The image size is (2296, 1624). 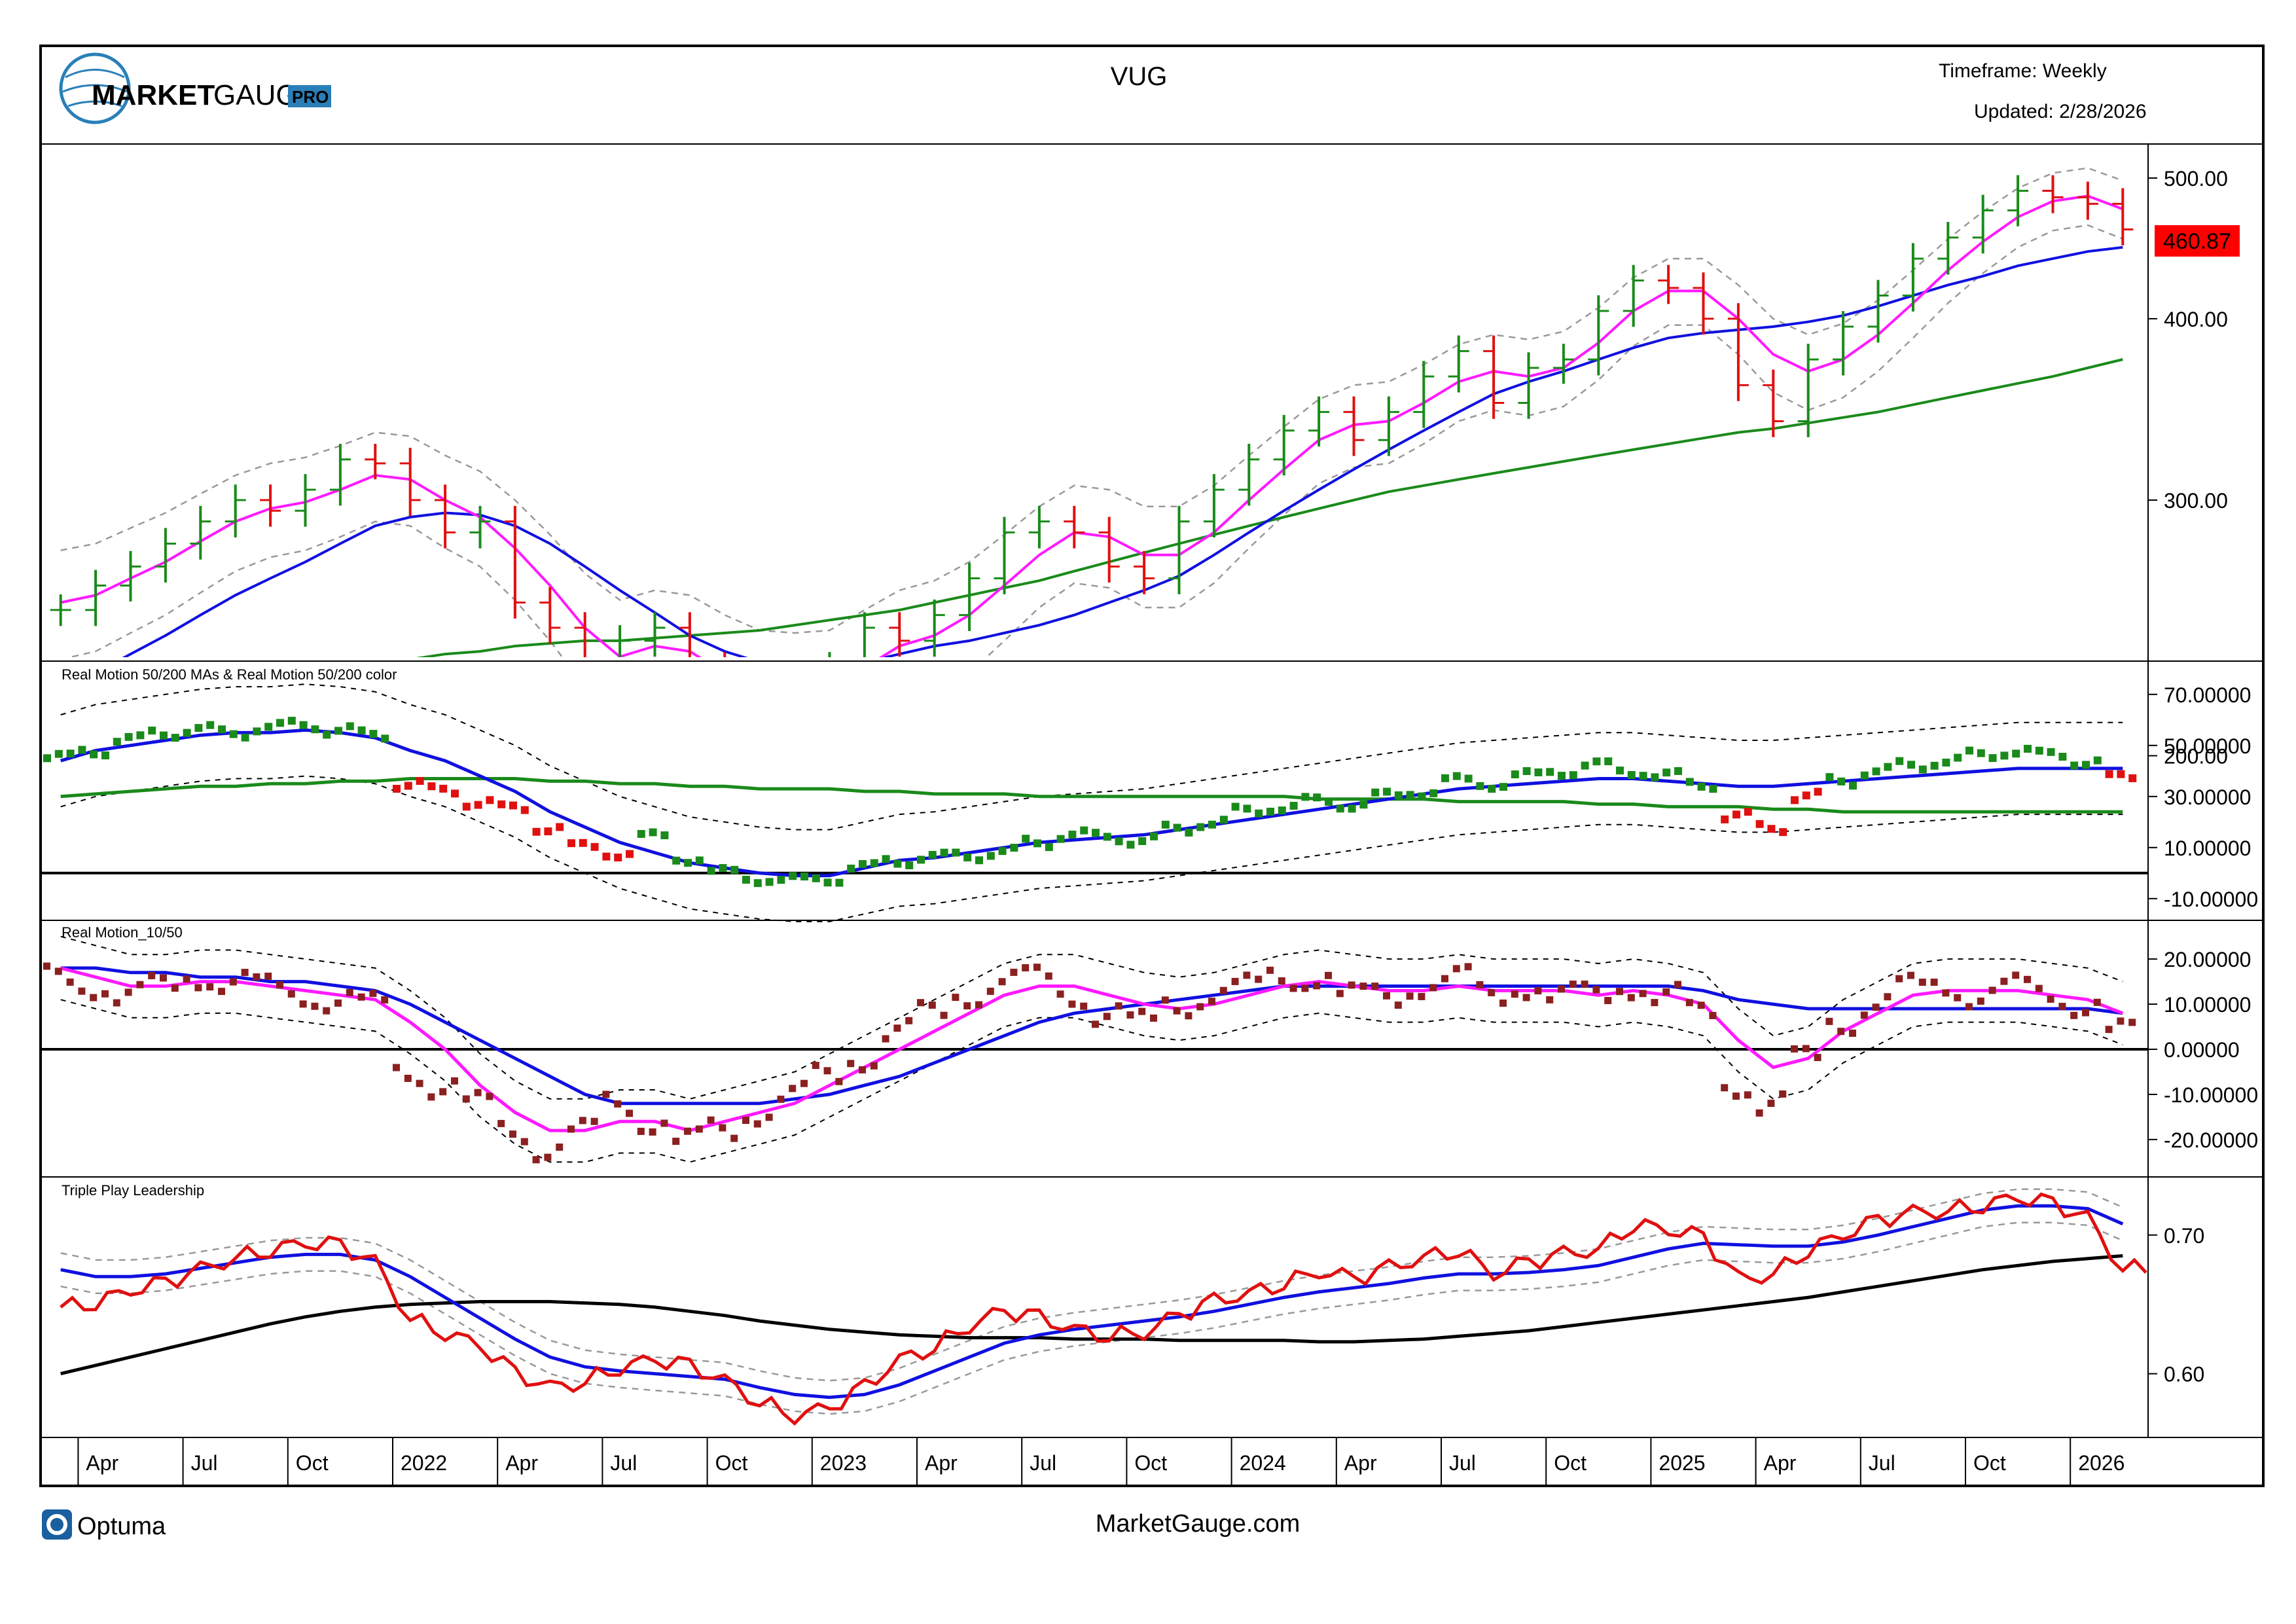 What do you see at coordinates (2207, 1005) in the screenshot?
I see `rm1050-y-tick-label: 10.00000` at bounding box center [2207, 1005].